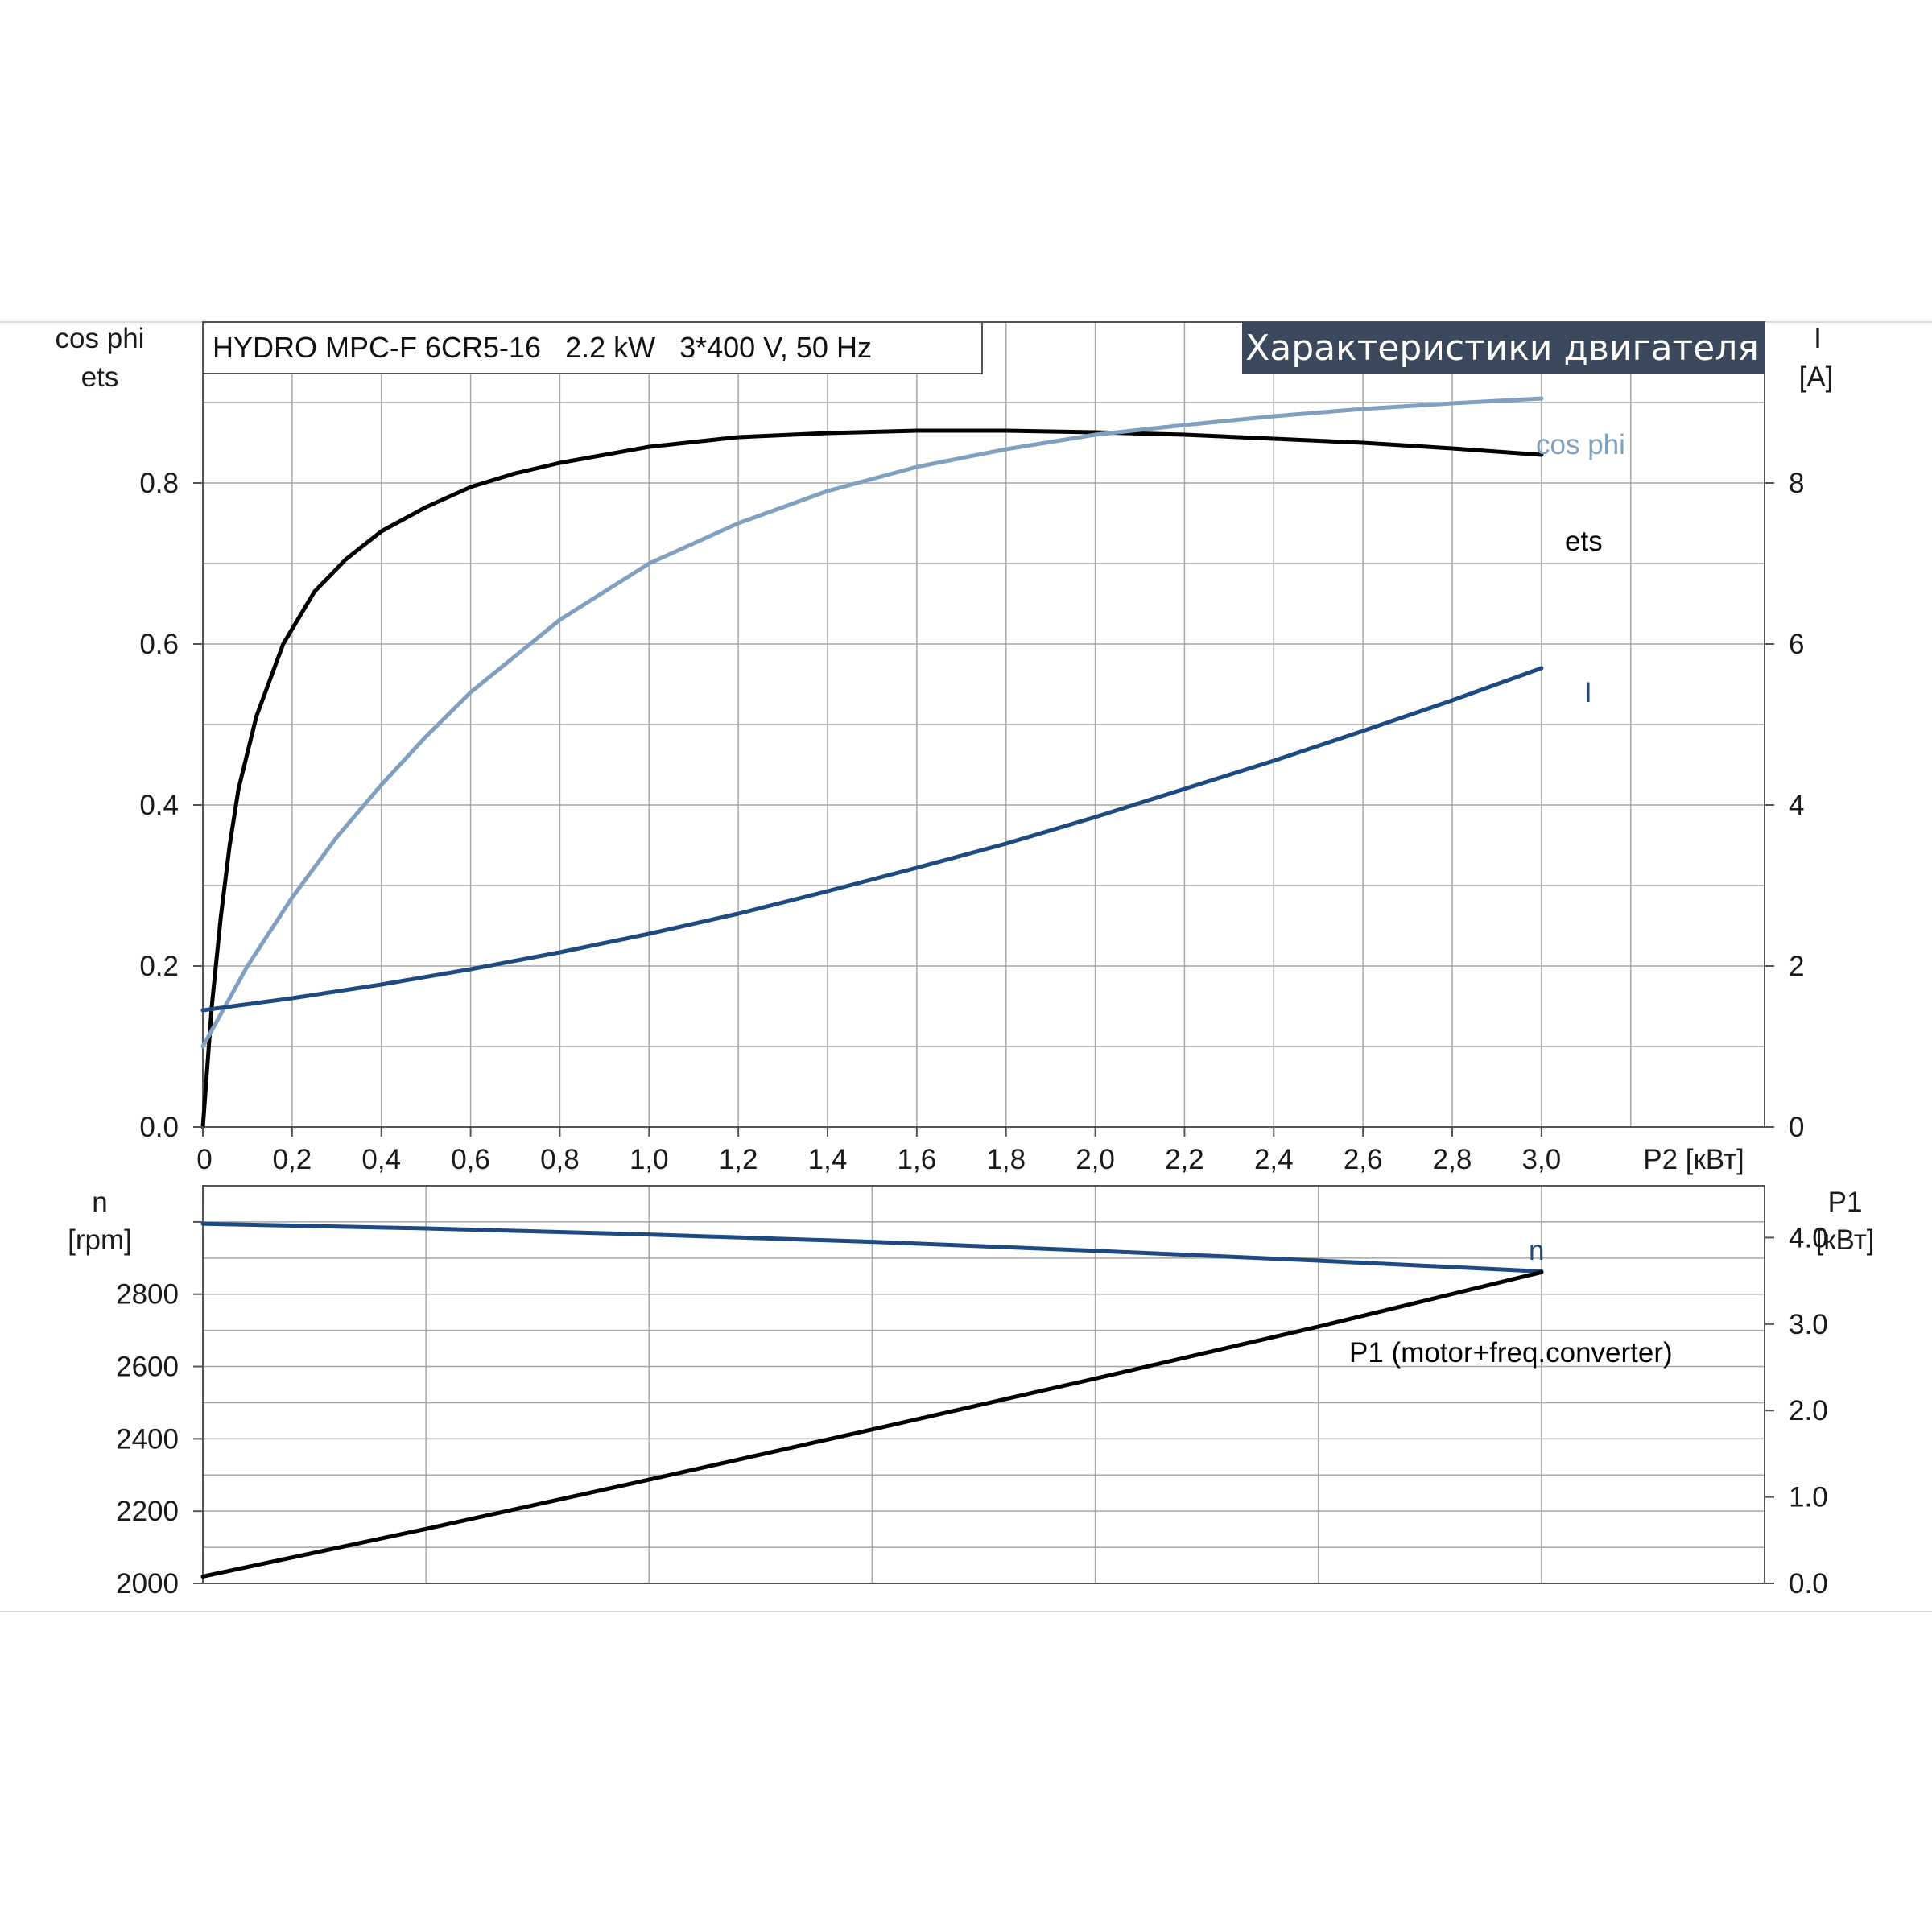  What do you see at coordinates (204, 1159) in the screenshot?
I see `x-tick-label: 0` at bounding box center [204, 1159].